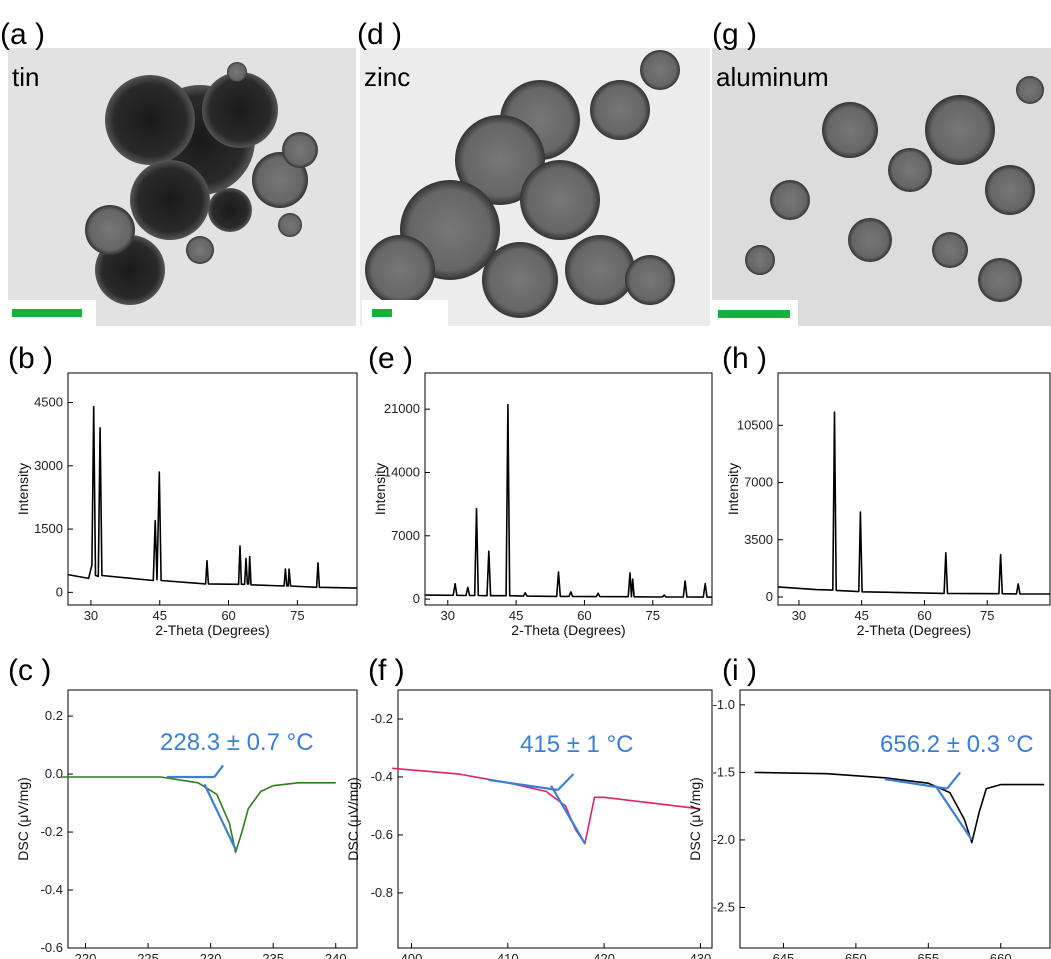 The height and width of the screenshot is (959, 1051). I want to click on image-label: tin, so click(25, 77).